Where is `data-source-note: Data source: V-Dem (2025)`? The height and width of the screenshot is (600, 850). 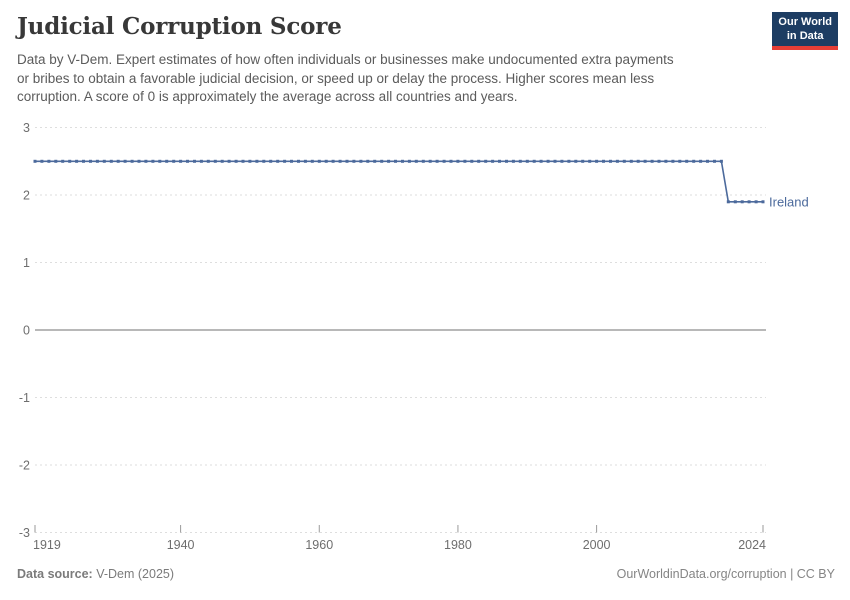 data-source-note: Data source: V-Dem (2025) is located at coordinates (95, 574).